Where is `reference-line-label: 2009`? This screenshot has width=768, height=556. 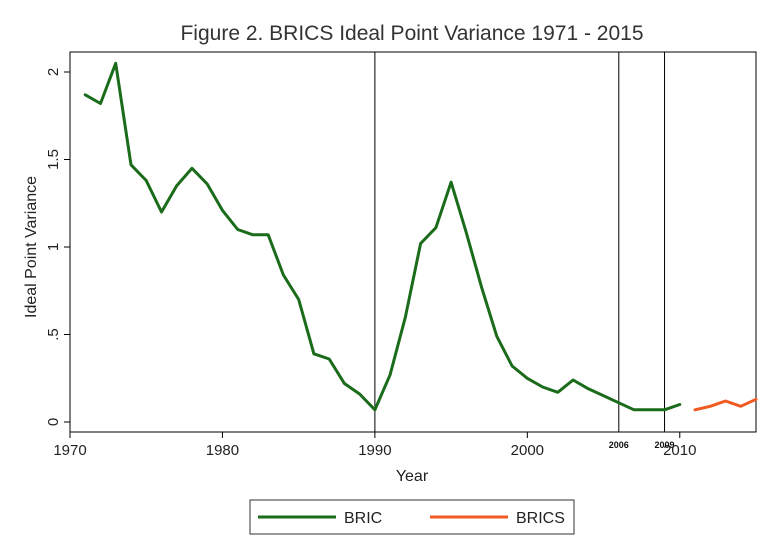
reference-line-label: 2009 is located at coordinates (665, 445).